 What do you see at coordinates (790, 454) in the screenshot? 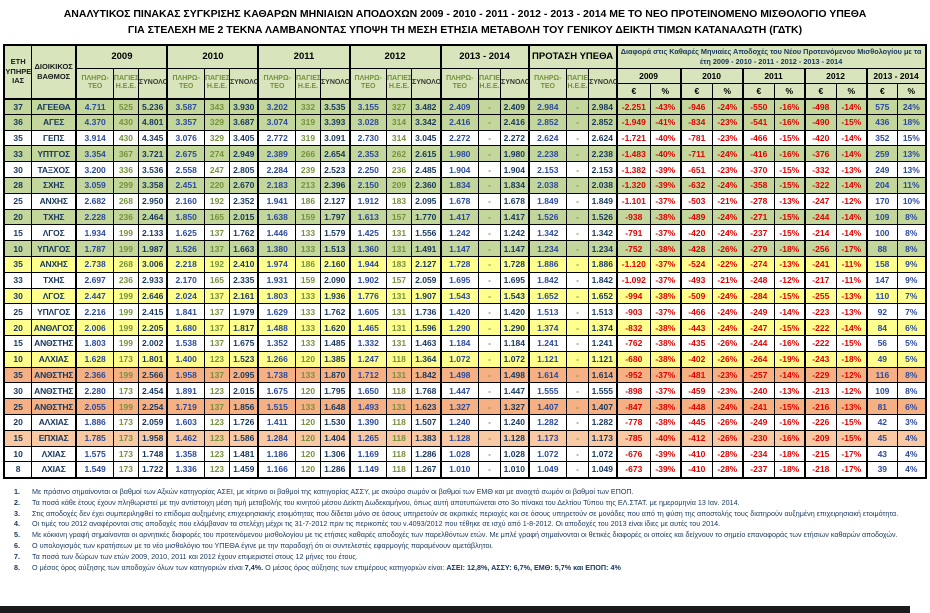
I see `difference-cell: -18%` at bounding box center [790, 454].